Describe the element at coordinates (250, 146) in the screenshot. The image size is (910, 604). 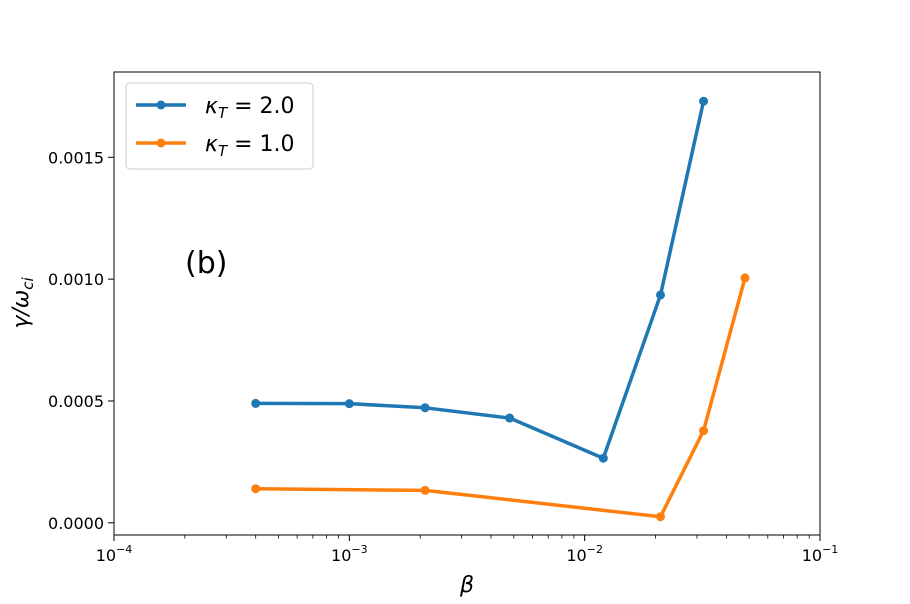
I see `legend-label-1: κT = 1.0` at that location.